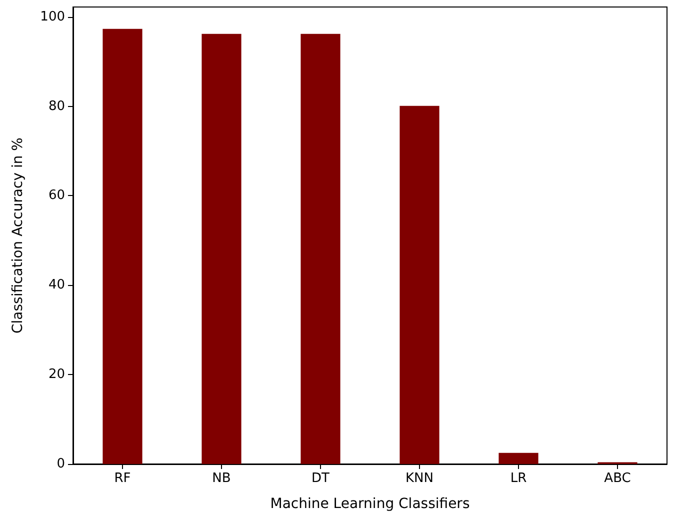 The image size is (675, 518). I want to click on y-tick-label: 100, so click(52, 16).